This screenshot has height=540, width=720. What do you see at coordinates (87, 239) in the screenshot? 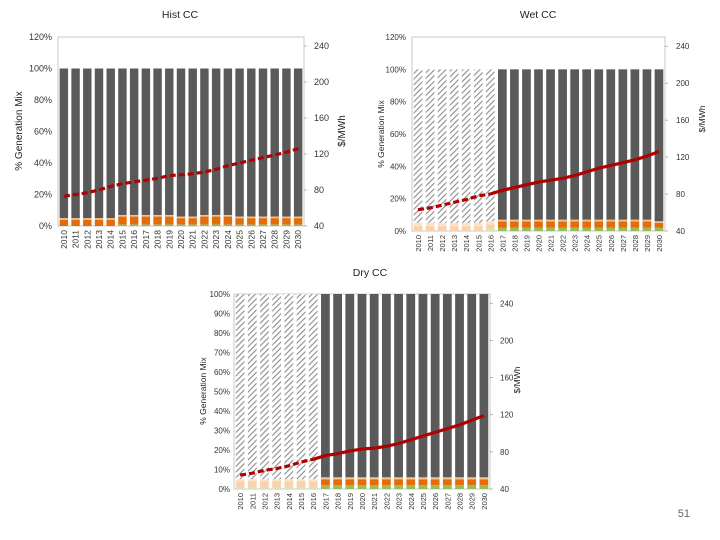
I see `x-tick-label: 2012` at bounding box center [87, 239].